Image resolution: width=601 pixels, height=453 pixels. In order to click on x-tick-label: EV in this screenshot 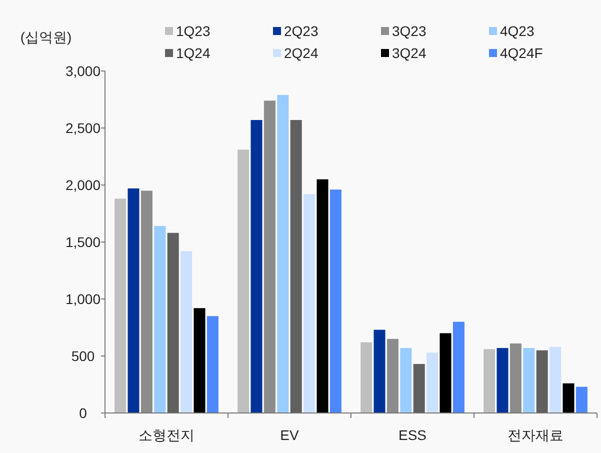, I will do `click(290, 435)`.